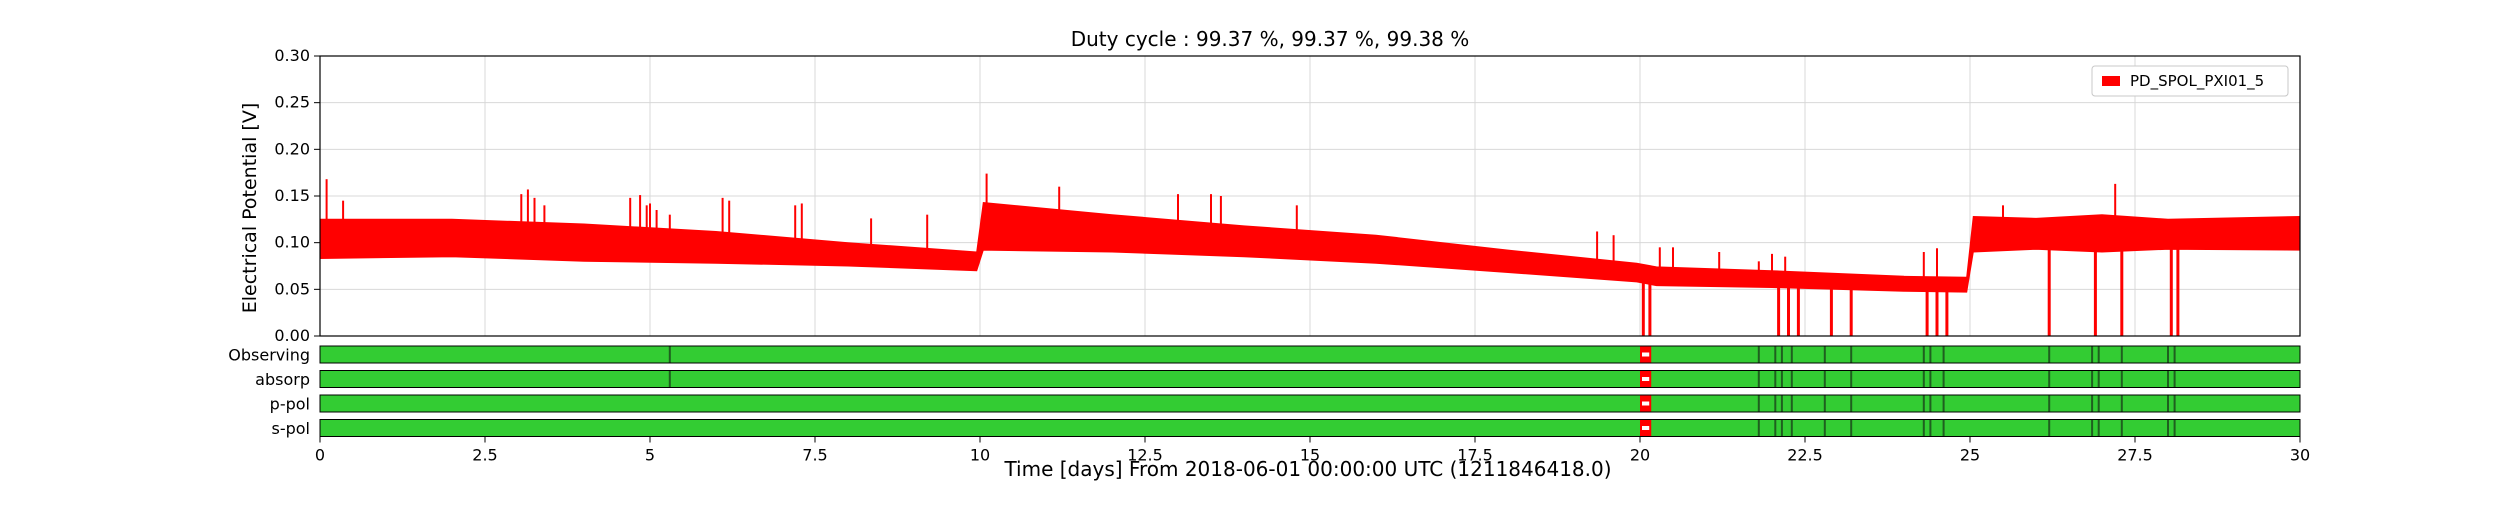 This screenshot has width=2500, height=505. Describe the element at coordinates (292, 242) in the screenshot. I see `y-tick-label: 0.10` at that location.